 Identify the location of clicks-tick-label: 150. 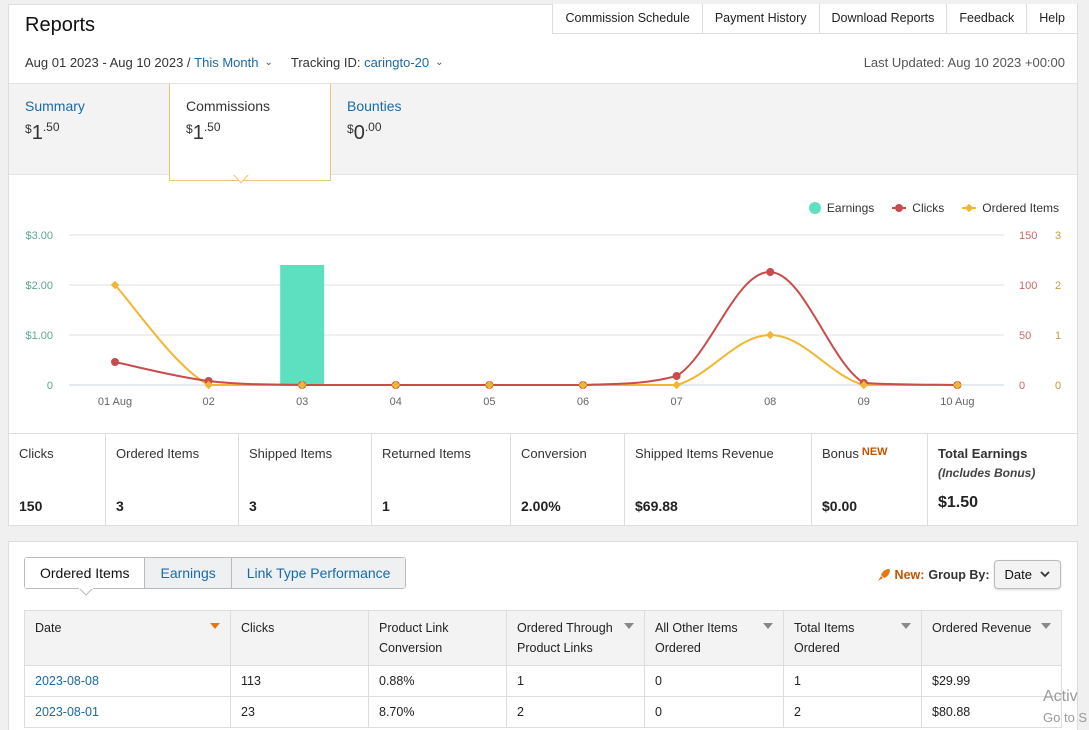
(1028, 236).